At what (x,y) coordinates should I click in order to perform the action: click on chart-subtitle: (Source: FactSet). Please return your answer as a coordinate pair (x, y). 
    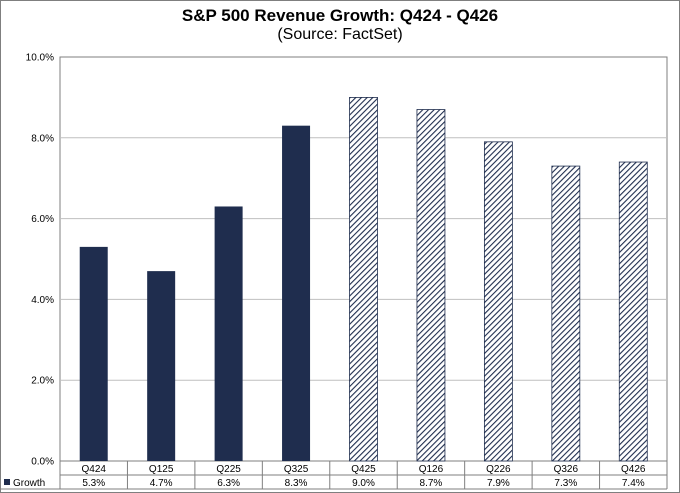
    Looking at the image, I should click on (340, 34).